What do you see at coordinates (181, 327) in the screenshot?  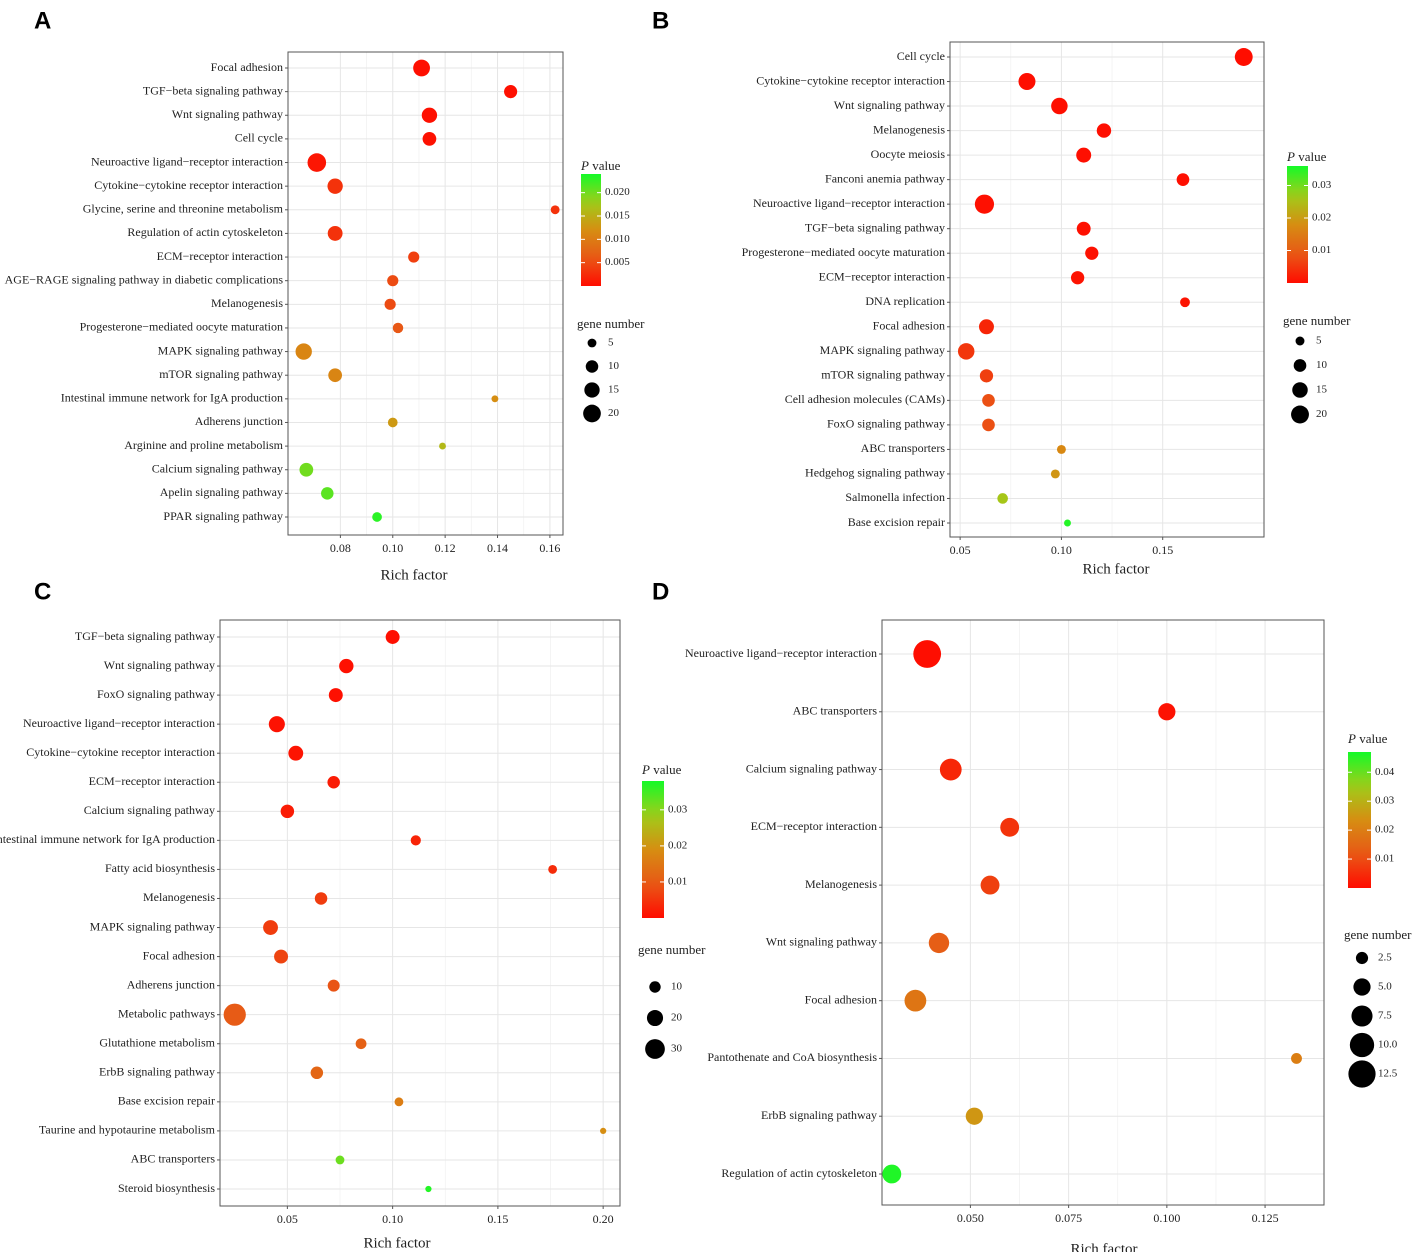 I see `category-label: Progesterone−mediated oocyte maturation` at bounding box center [181, 327].